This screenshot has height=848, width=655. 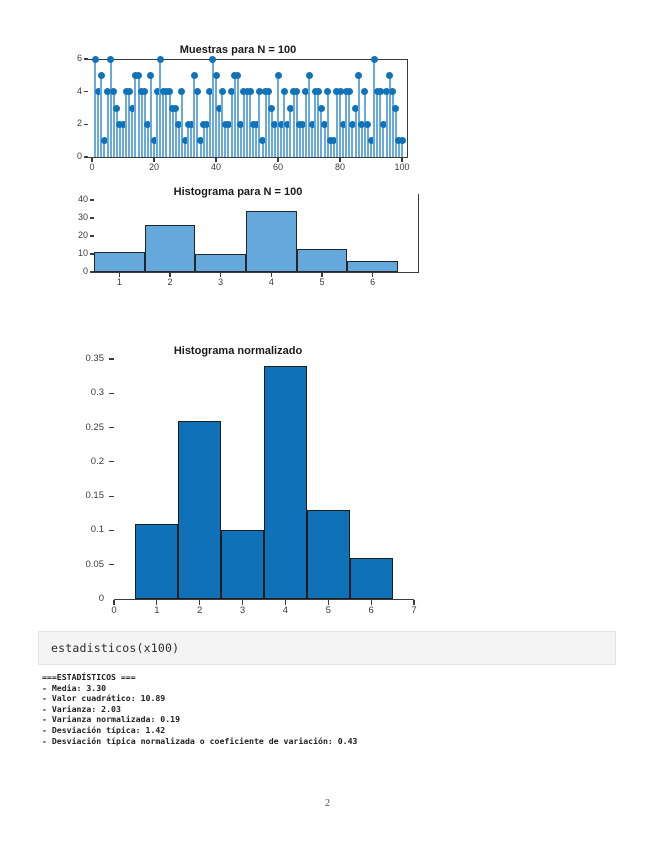 What do you see at coordinates (327, 648) in the screenshot?
I see `code-cell: estadisticos(x100)` at bounding box center [327, 648].